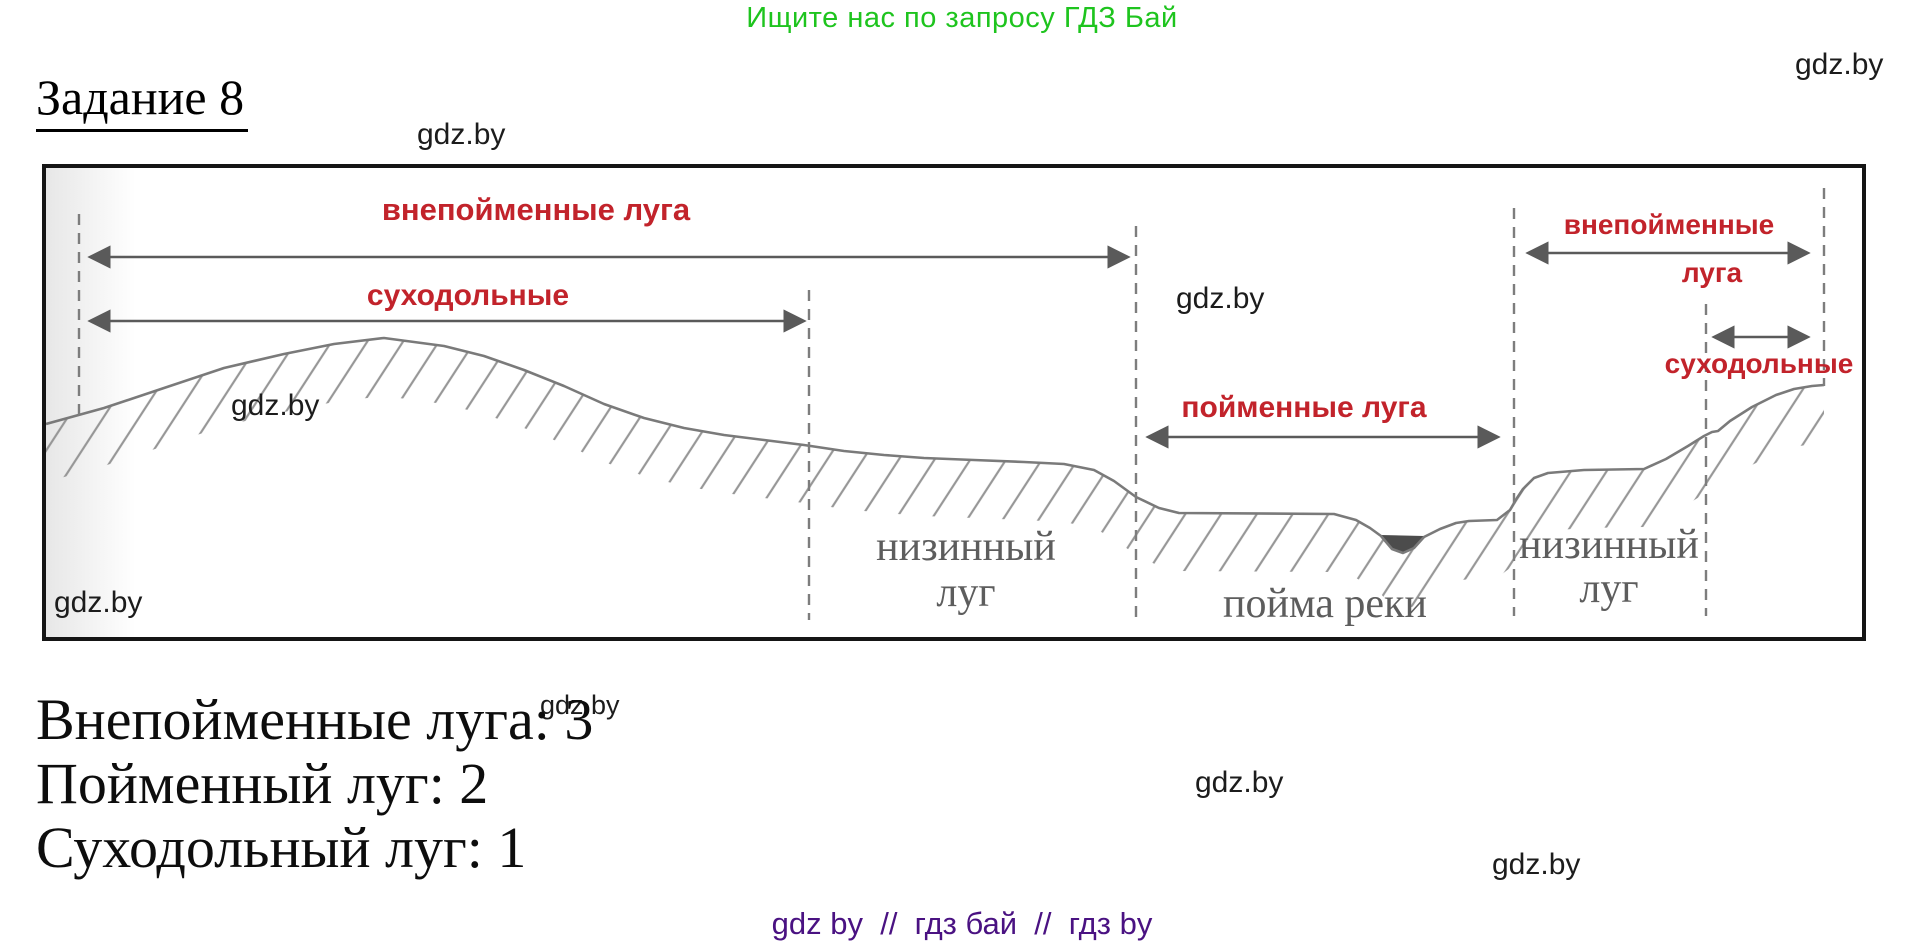  I want to click on watermark-bottom-right: gdz.by, so click(1536, 864).